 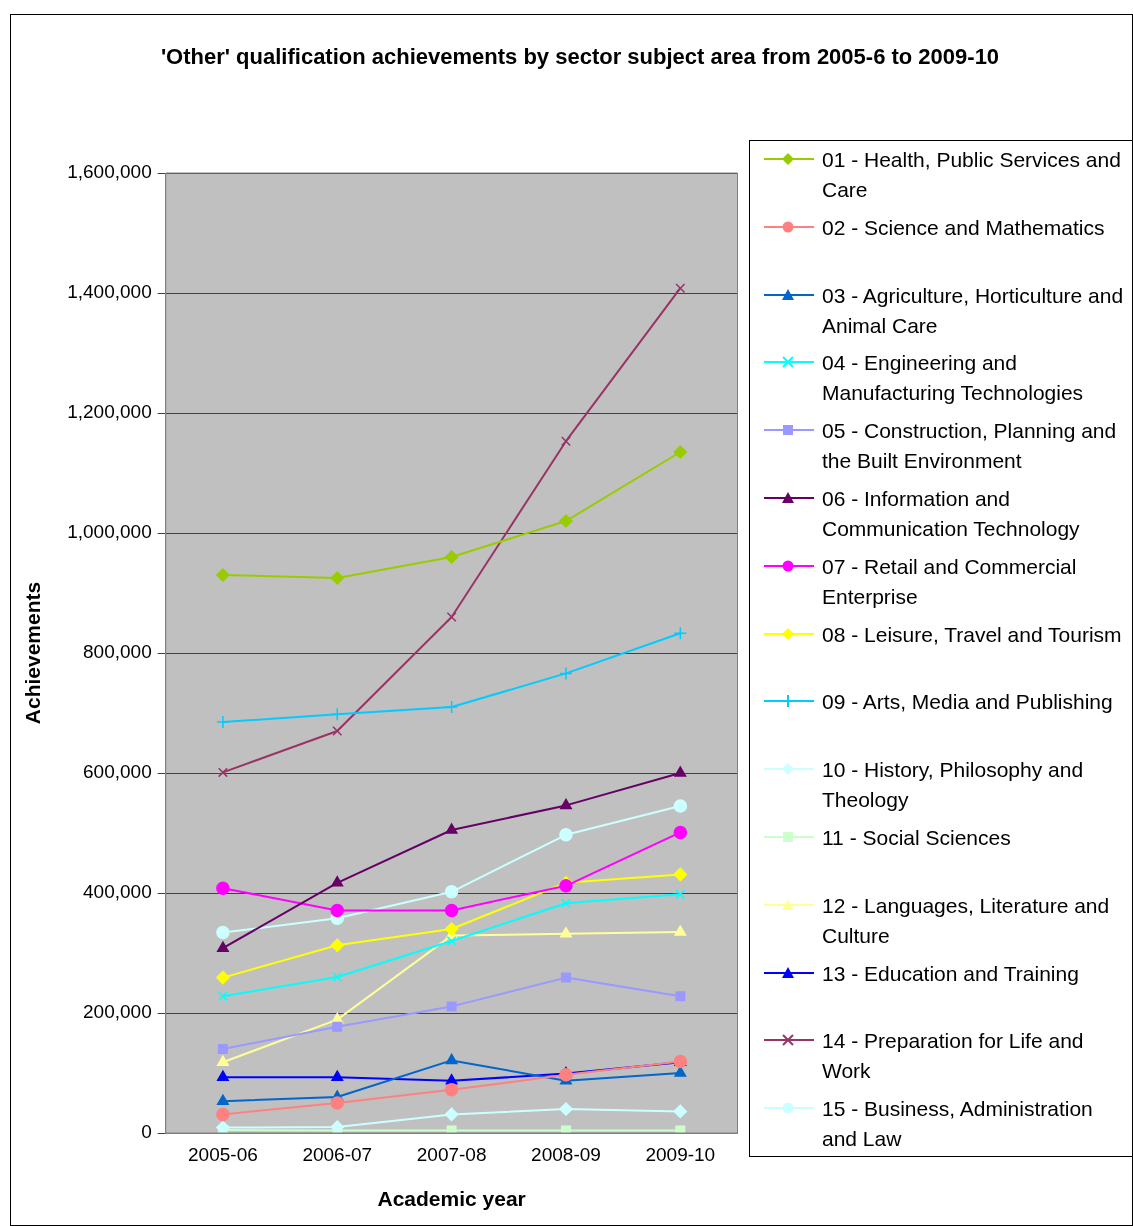 I want to click on legend-label: 13 - Education and Training, so click(x=951, y=973).